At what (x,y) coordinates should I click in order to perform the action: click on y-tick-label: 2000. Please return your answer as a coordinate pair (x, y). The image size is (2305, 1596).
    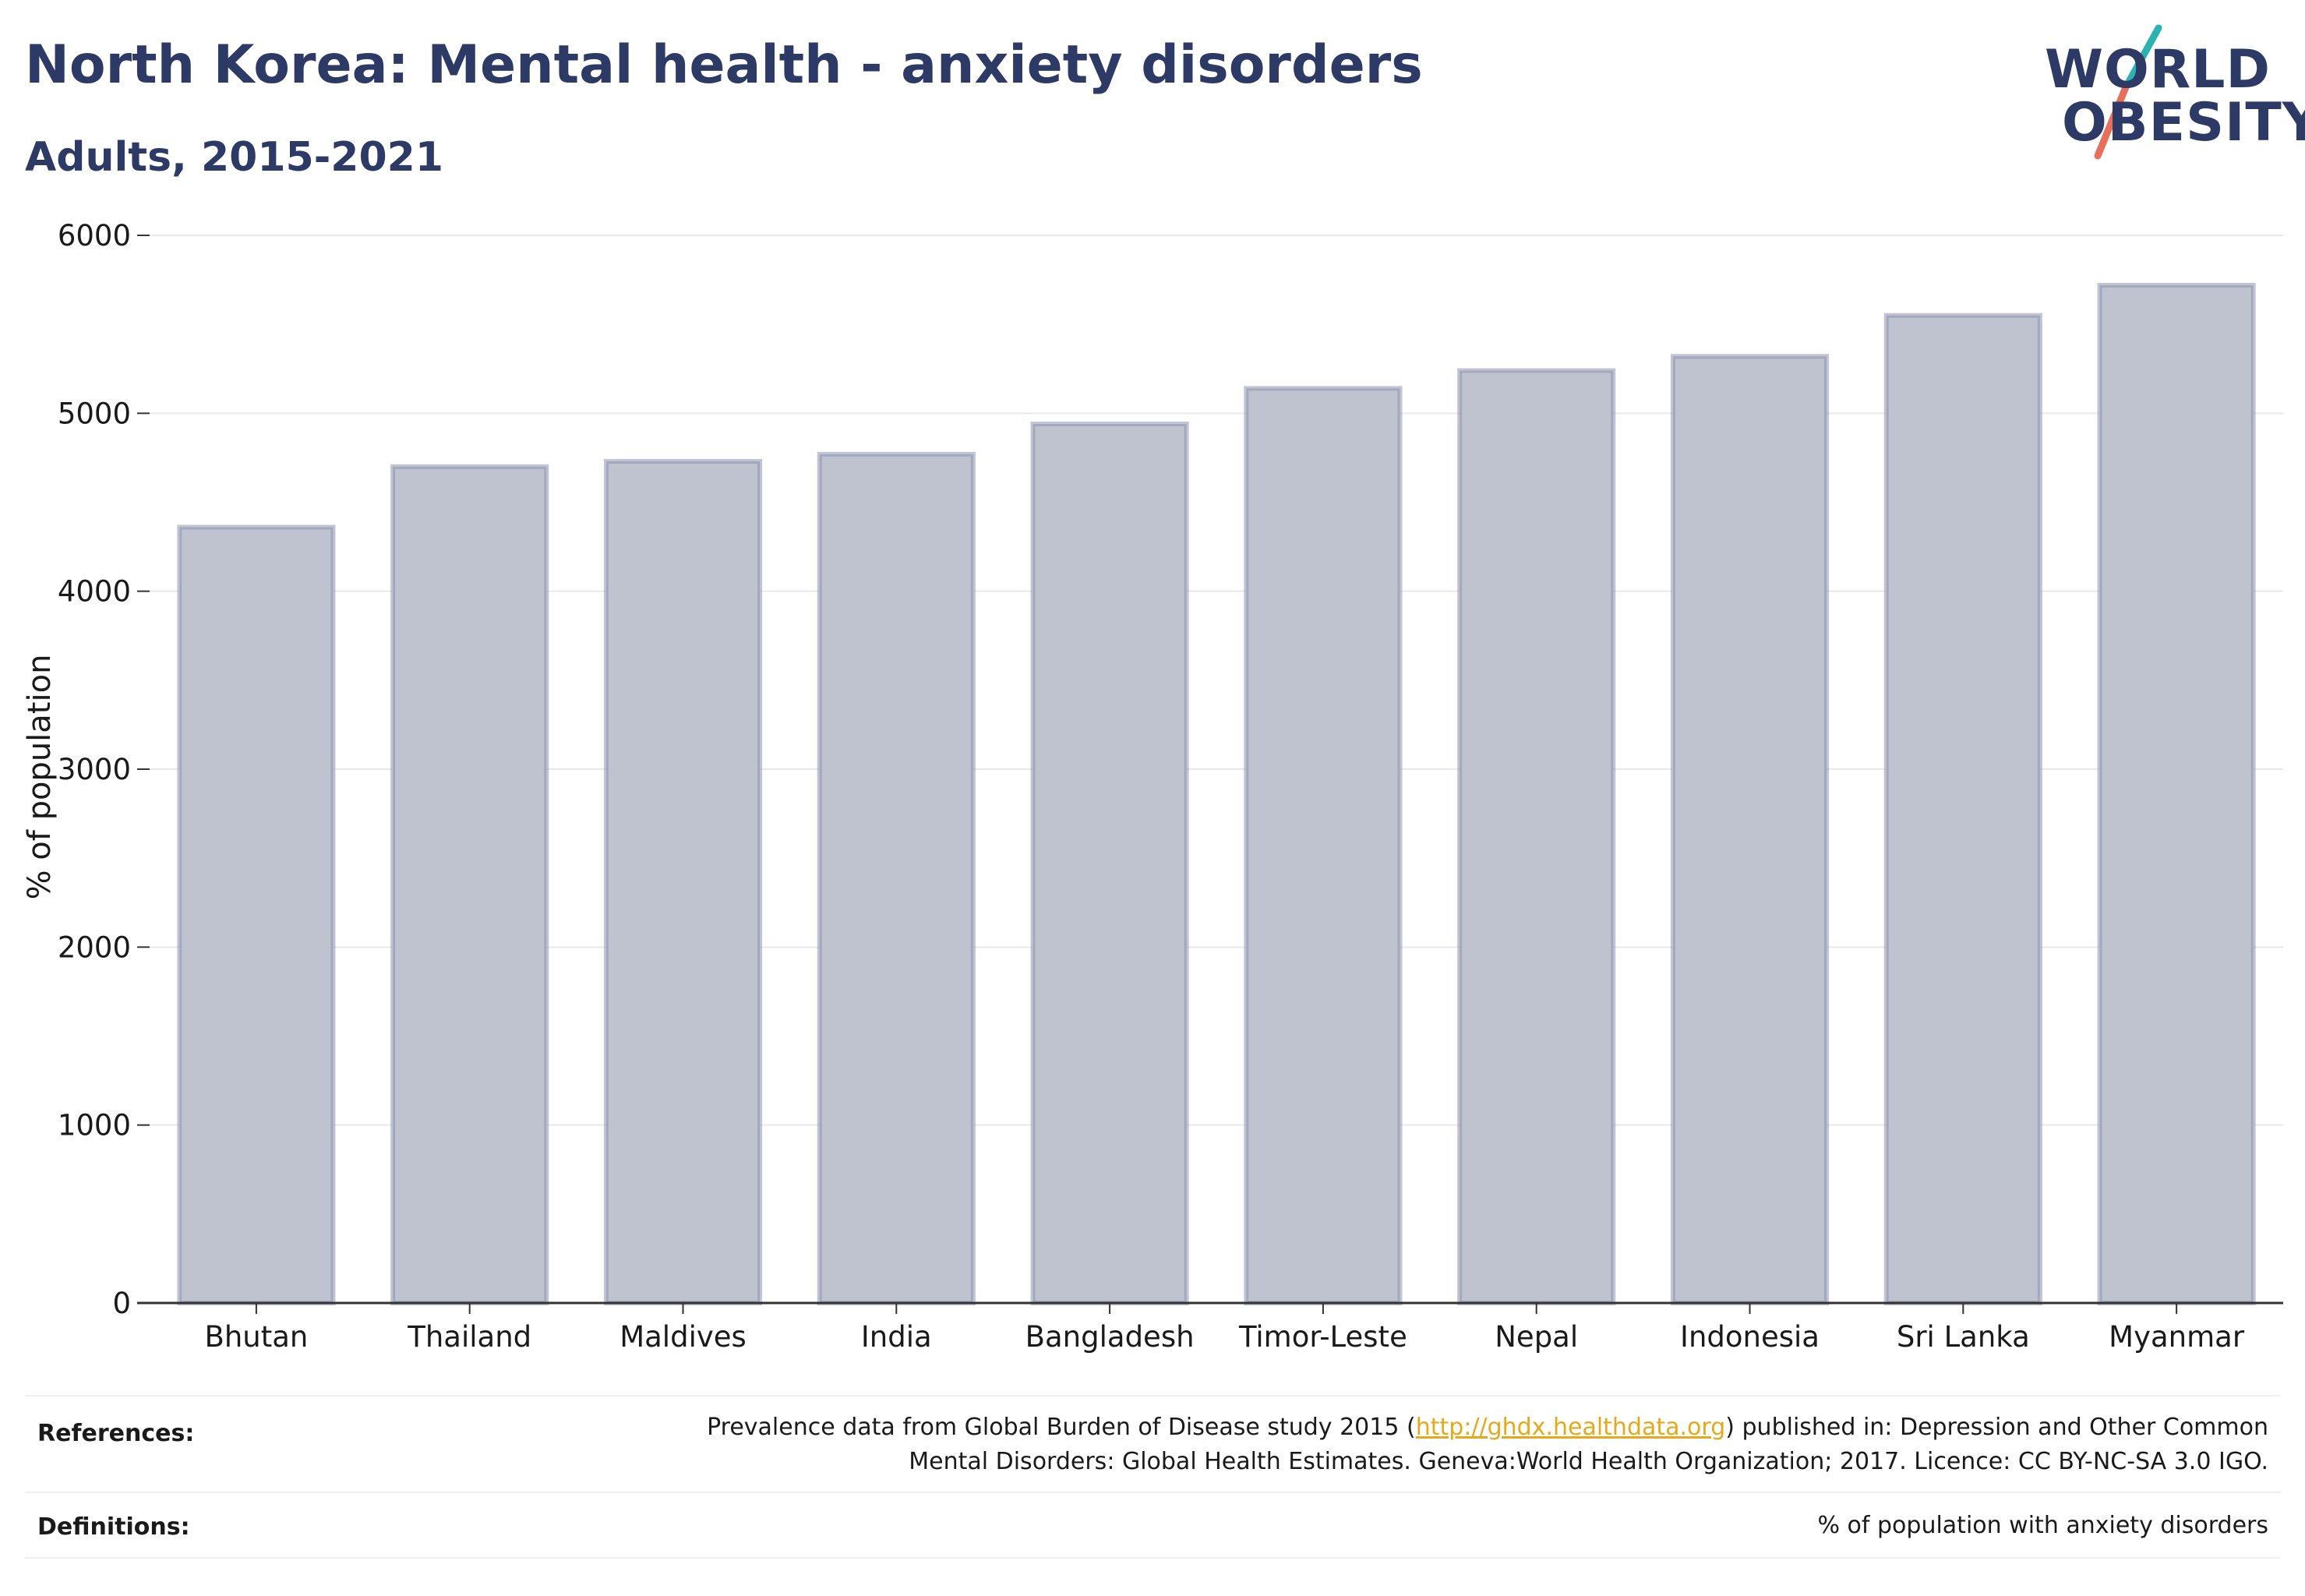
    Looking at the image, I should click on (94, 947).